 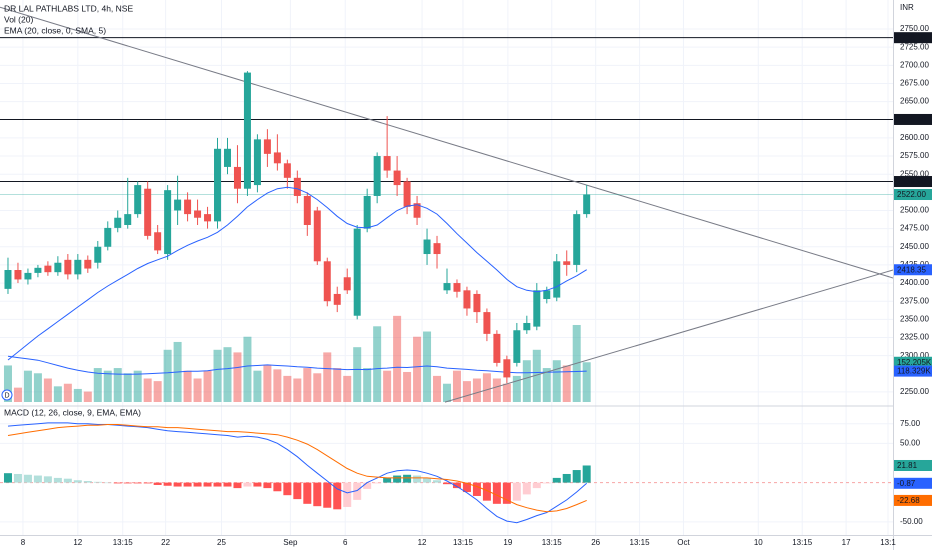 What do you see at coordinates (911, 37) in the screenshot?
I see `axis-label: 2738.10` at bounding box center [911, 37].